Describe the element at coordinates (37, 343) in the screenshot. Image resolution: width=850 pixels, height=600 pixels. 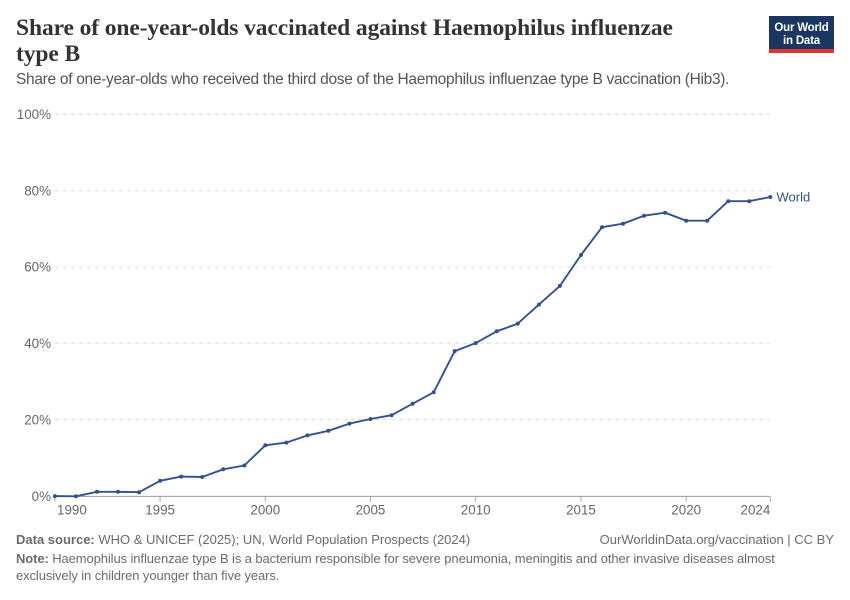
I see `svg-text: 40%` at that location.